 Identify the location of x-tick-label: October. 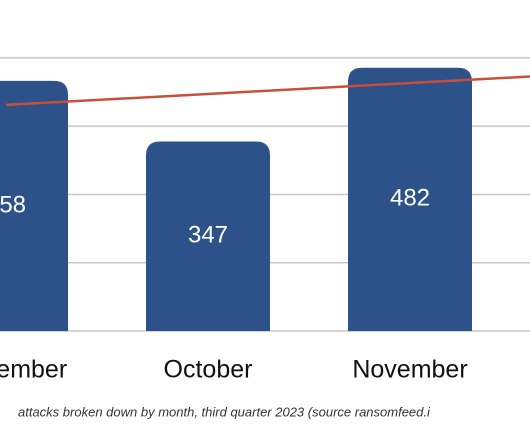
(208, 370).